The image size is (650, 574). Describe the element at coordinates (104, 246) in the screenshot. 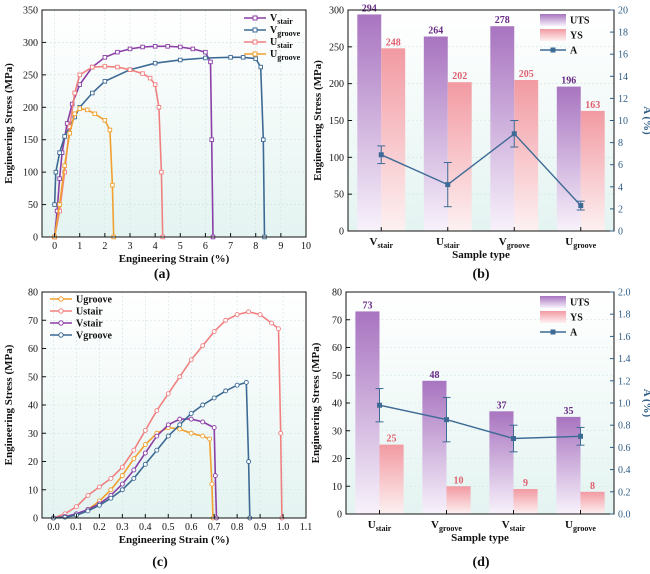

I see `x-tick-label: 2` at that location.